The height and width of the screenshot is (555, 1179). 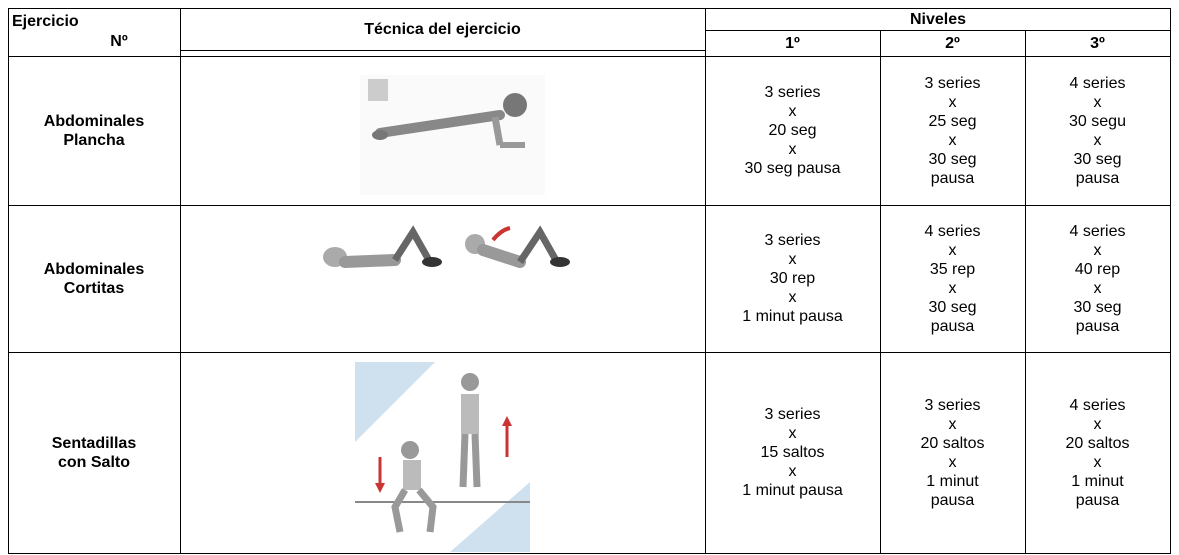 What do you see at coordinates (446, 246) in the screenshot?
I see `crunch-illustration` at bounding box center [446, 246].